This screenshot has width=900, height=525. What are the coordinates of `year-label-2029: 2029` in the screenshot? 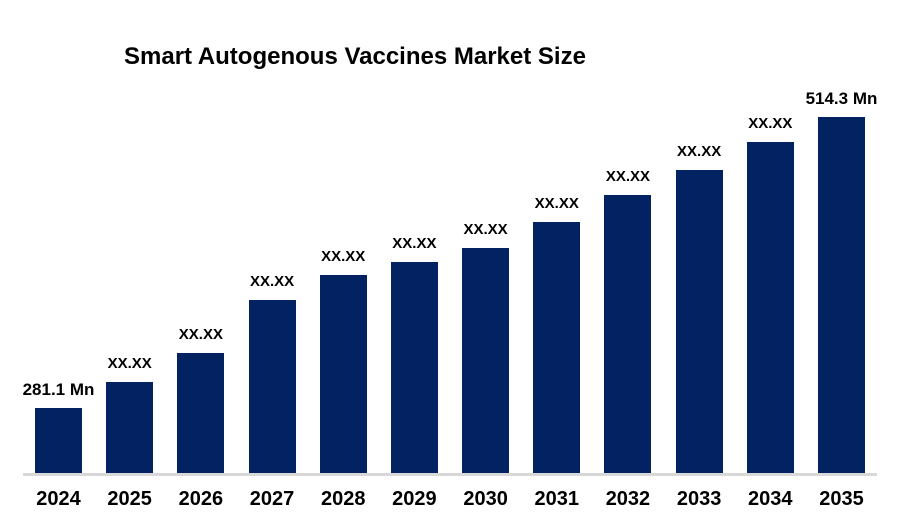 It's located at (414, 499).